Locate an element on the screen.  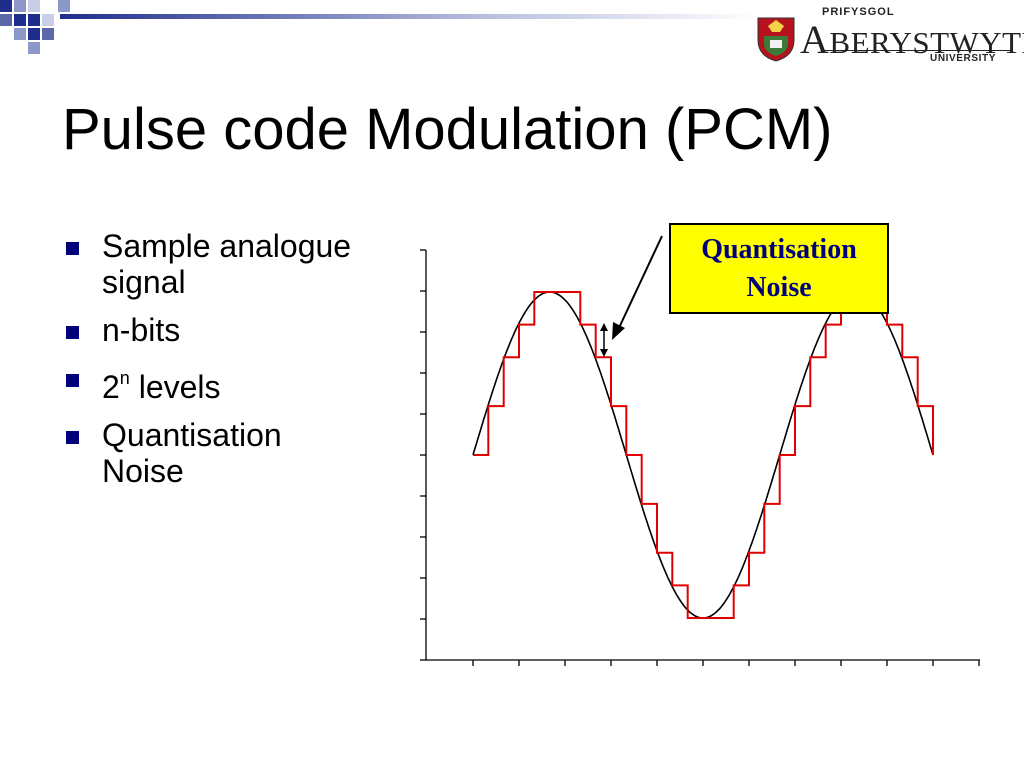
bullet-text: Sample analogue signal is located at coordinates (227, 264).